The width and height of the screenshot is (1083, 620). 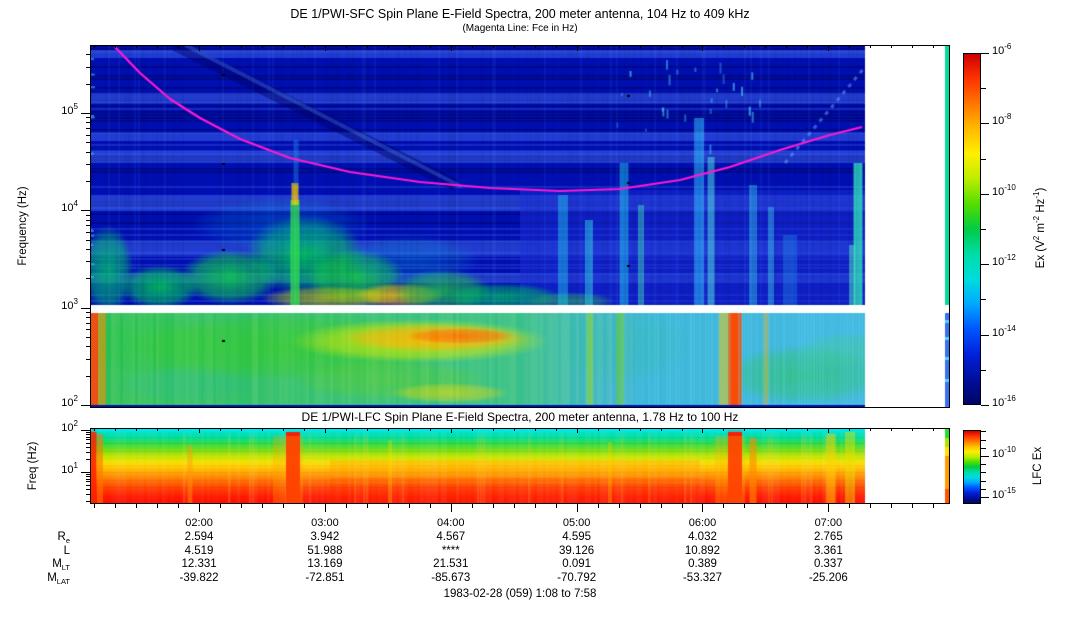 What do you see at coordinates (61, 565) in the screenshot?
I see `ephemeris-row-label: MLT` at bounding box center [61, 565].